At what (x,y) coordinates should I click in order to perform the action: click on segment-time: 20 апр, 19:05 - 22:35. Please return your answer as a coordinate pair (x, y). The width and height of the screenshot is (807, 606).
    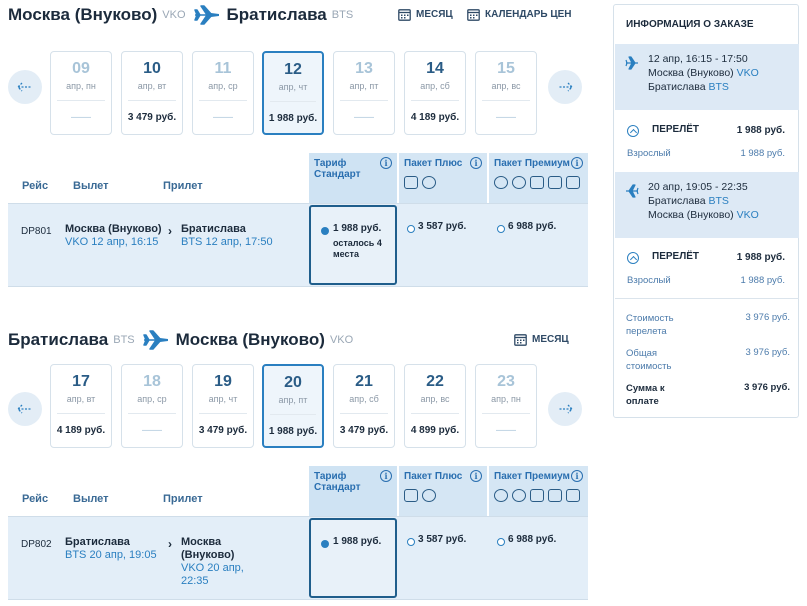
    Looking at the image, I should click on (698, 187).